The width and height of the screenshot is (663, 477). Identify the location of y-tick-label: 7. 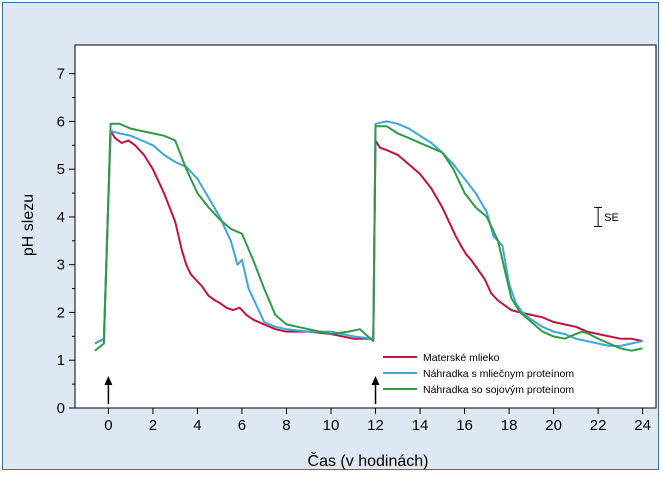
(61, 74).